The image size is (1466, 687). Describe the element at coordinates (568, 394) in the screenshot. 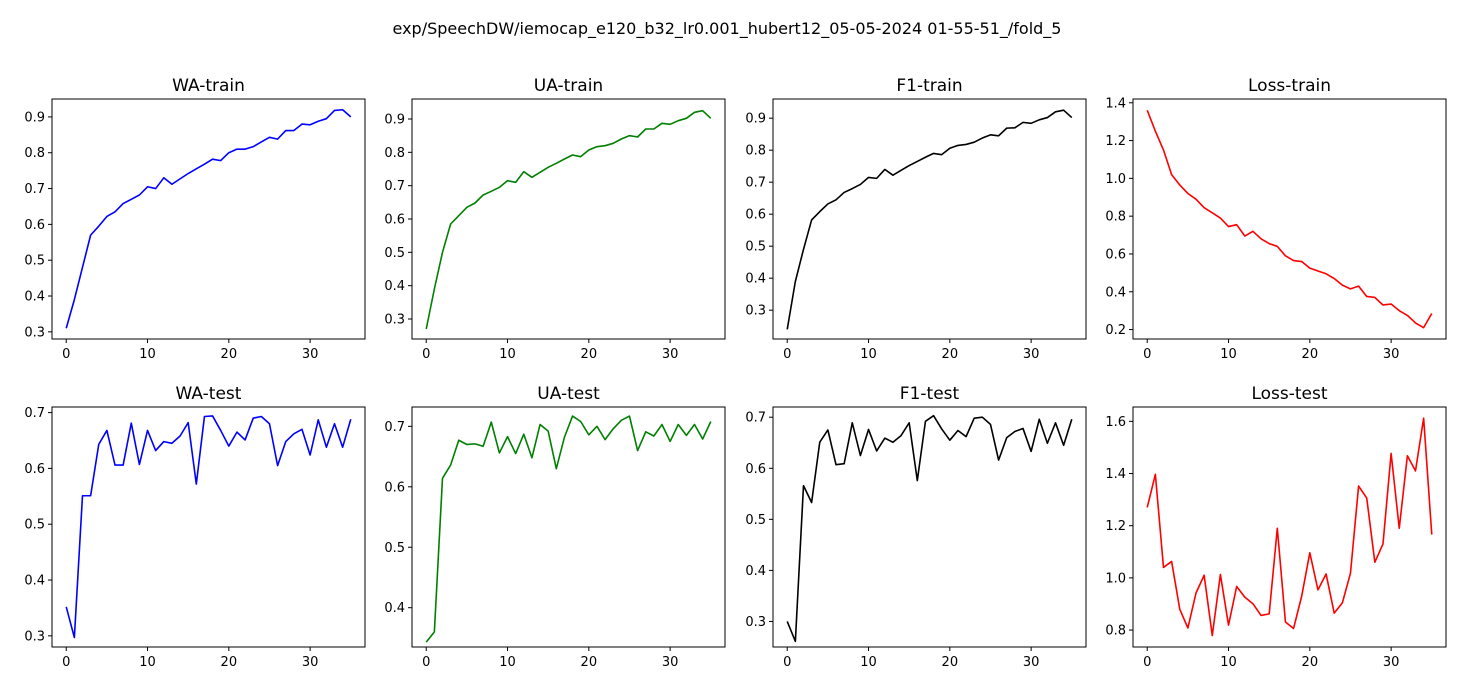

I see `subplot-title: UA-test` at that location.